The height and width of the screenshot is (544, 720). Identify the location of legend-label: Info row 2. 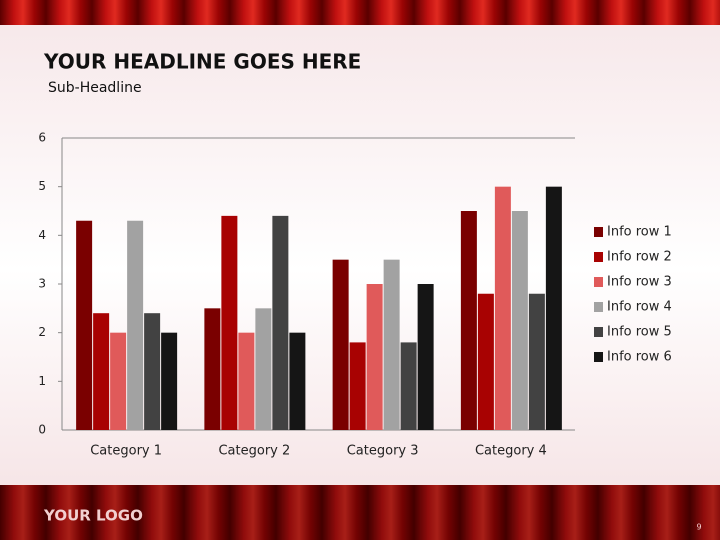
(639, 257).